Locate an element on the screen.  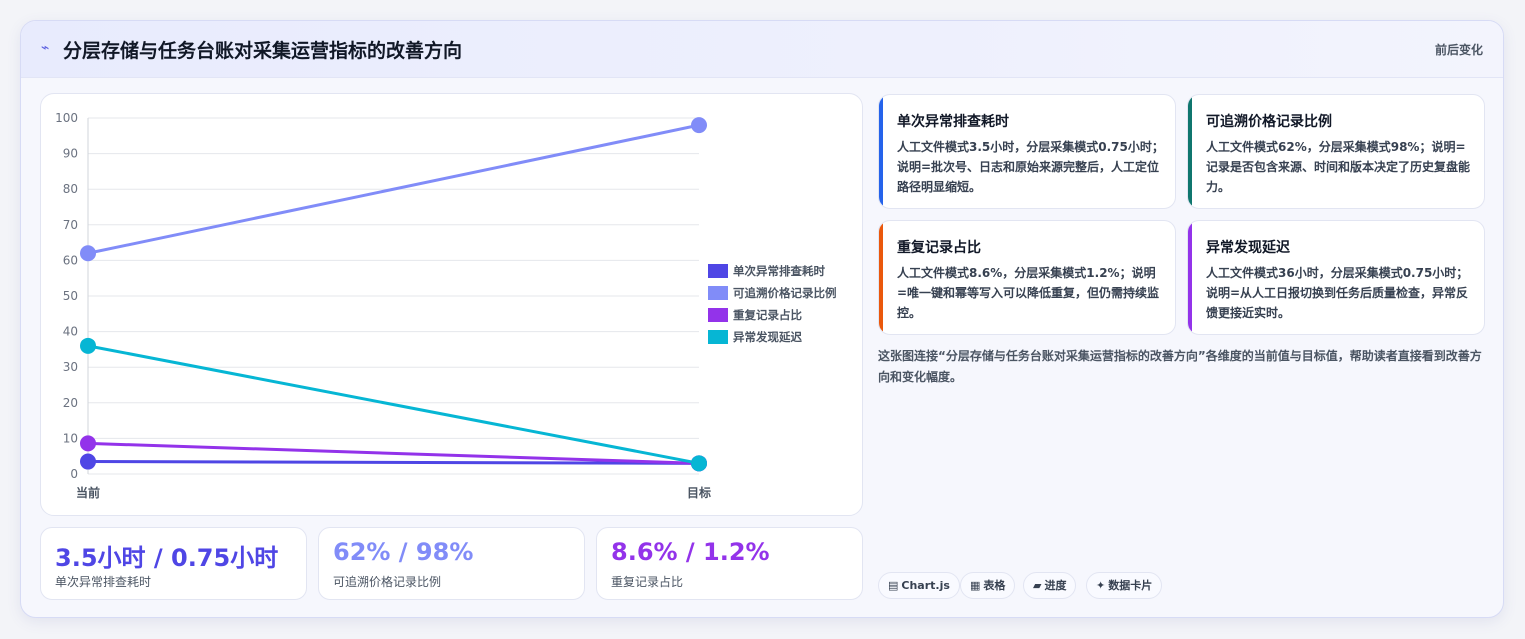
y-tick-label: 100 is located at coordinates (66, 118).